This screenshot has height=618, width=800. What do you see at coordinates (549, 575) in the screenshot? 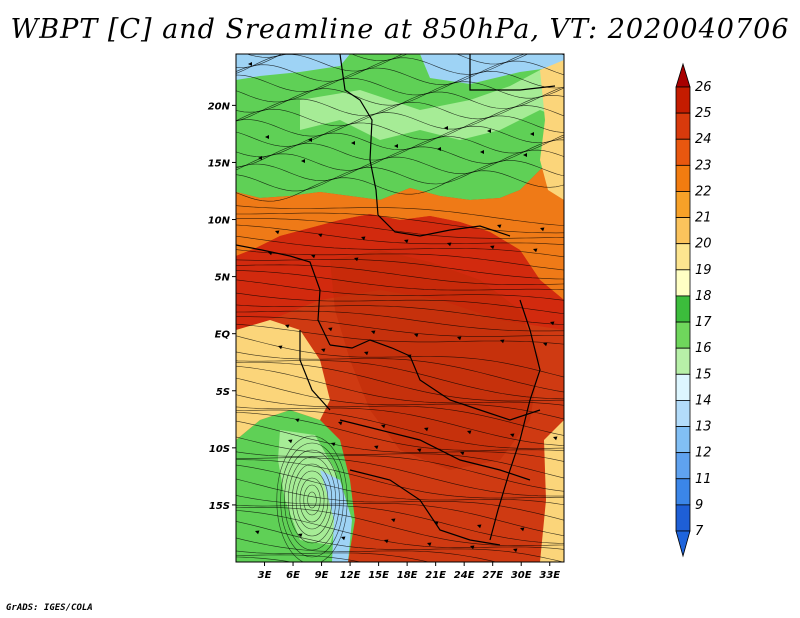
I see `lon-label: 33E` at bounding box center [549, 575].